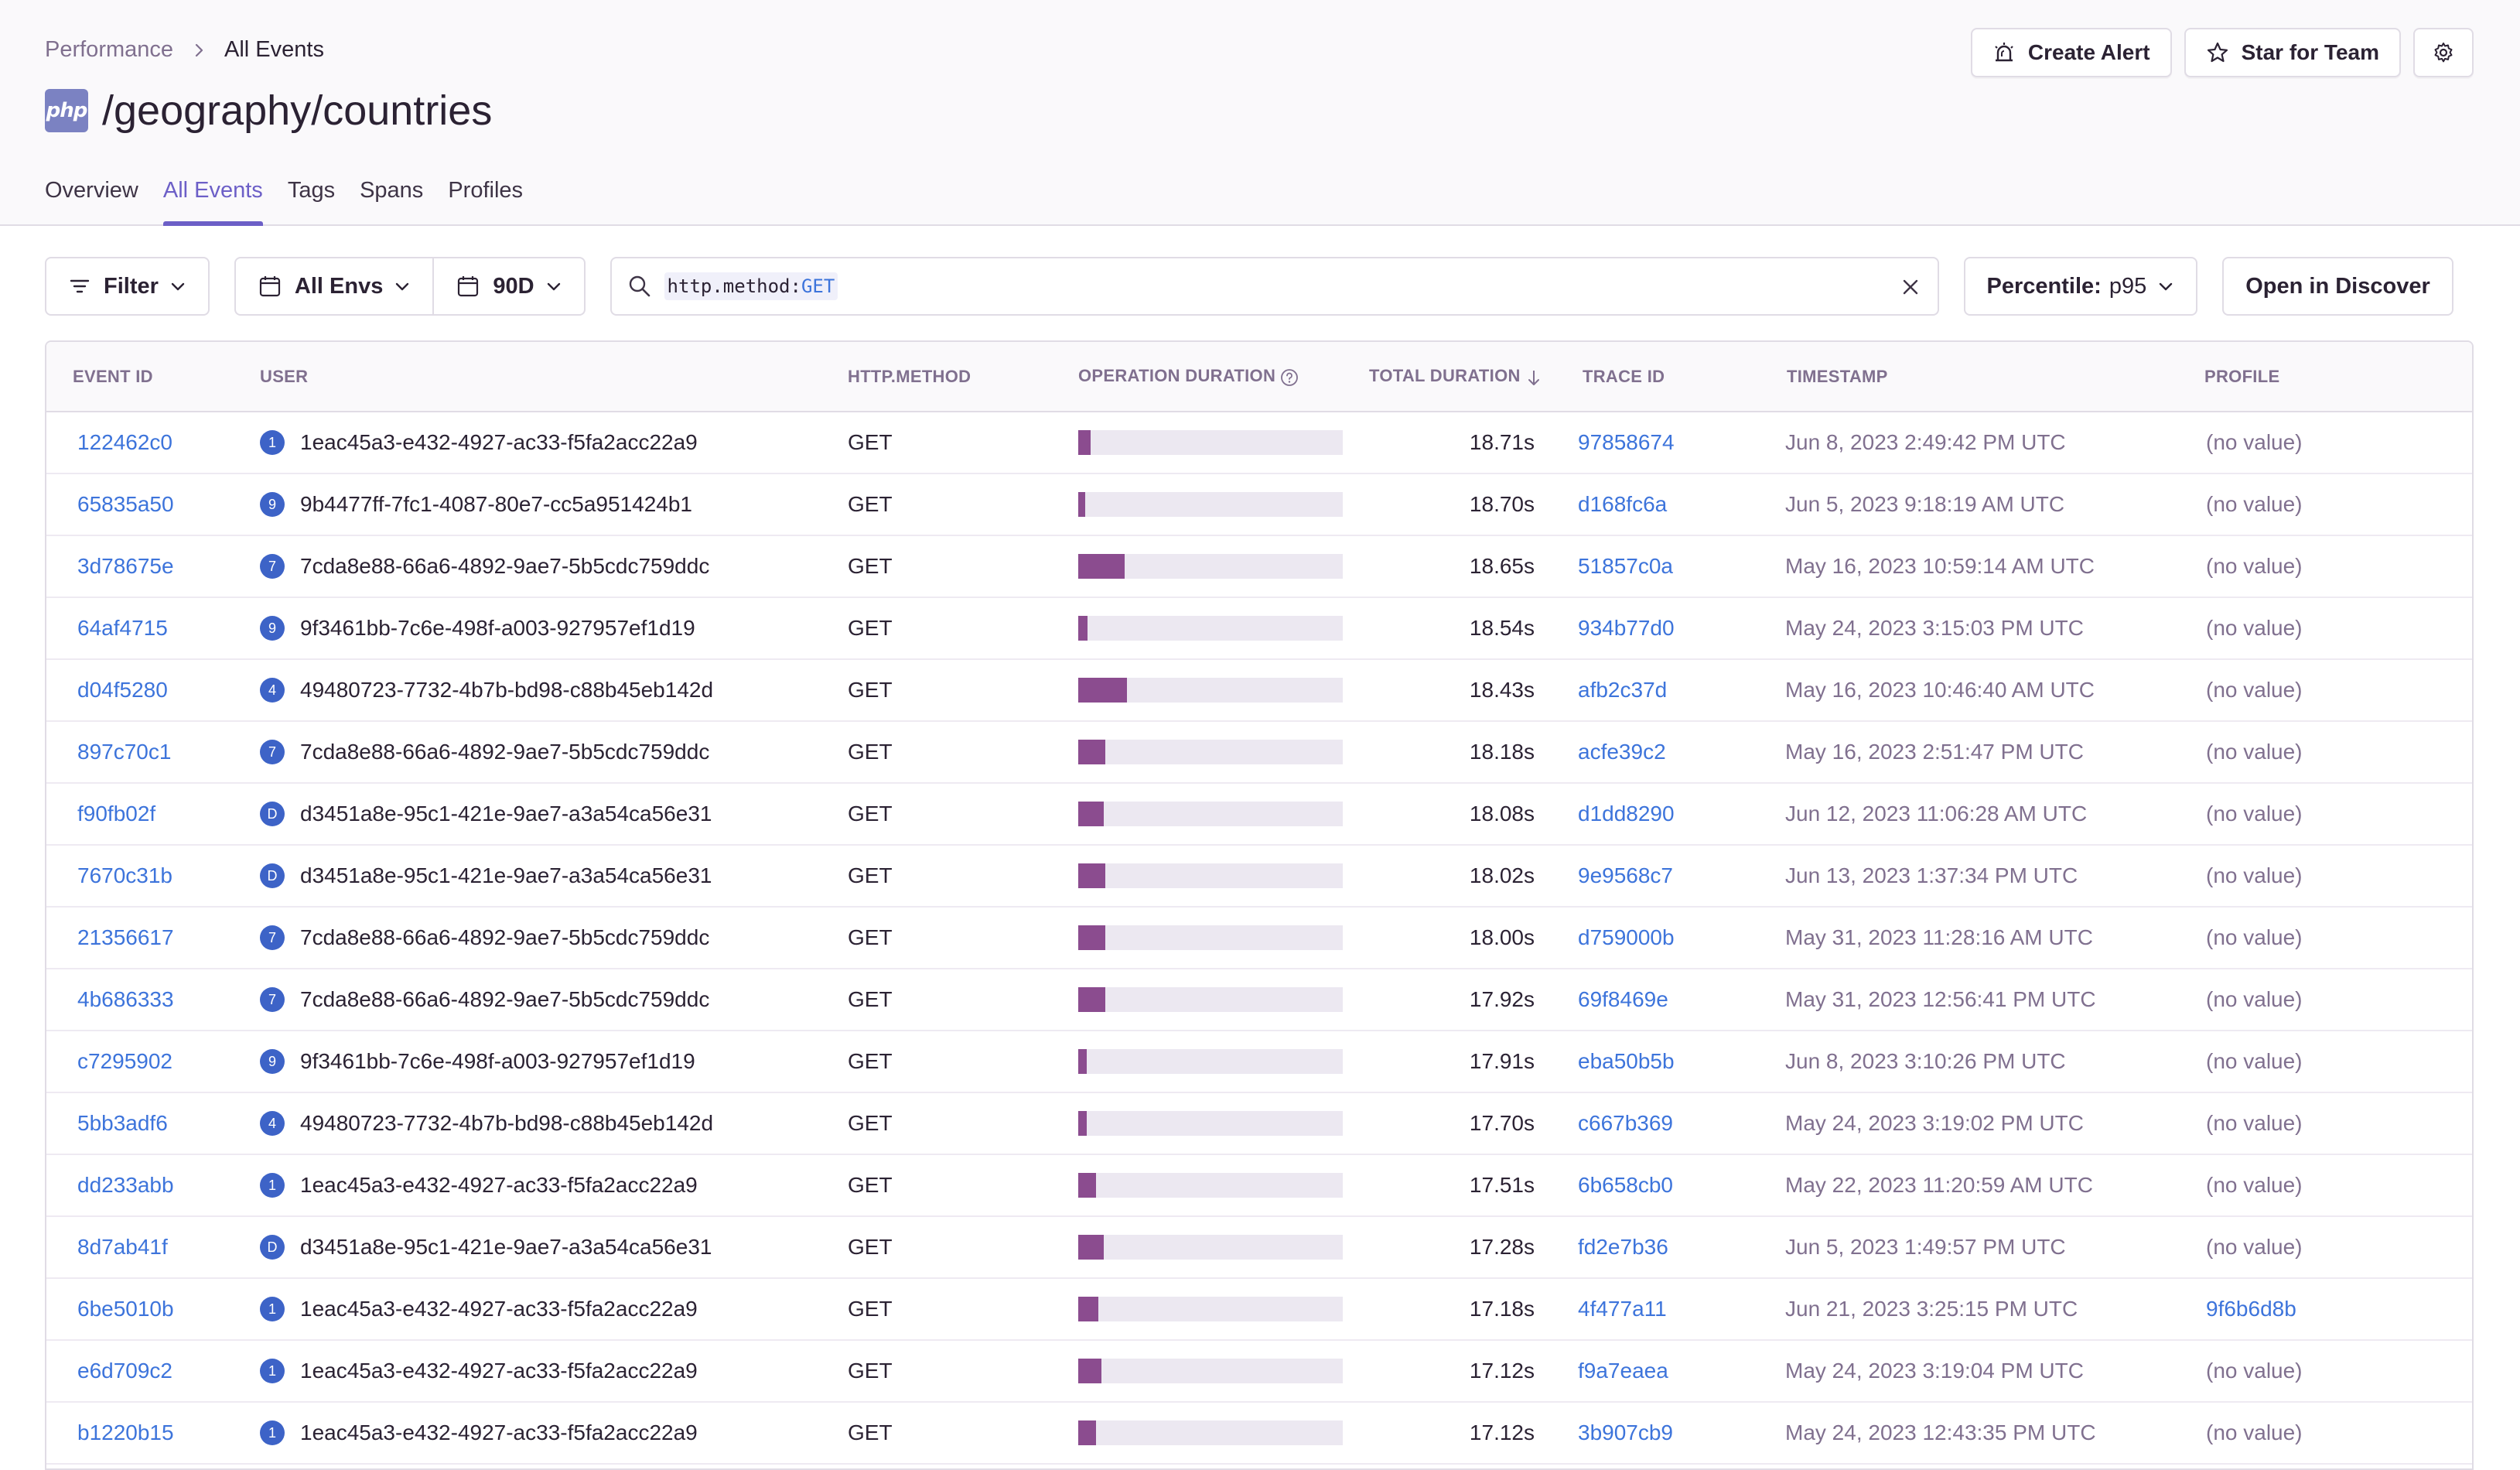  Describe the element at coordinates (2337, 286) in the screenshot. I see `open-in-discover-button: Open in Discover` at that location.